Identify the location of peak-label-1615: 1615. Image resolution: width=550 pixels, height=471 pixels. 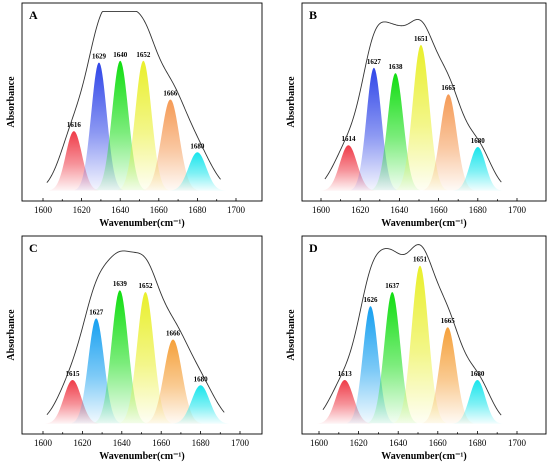
(73, 374).